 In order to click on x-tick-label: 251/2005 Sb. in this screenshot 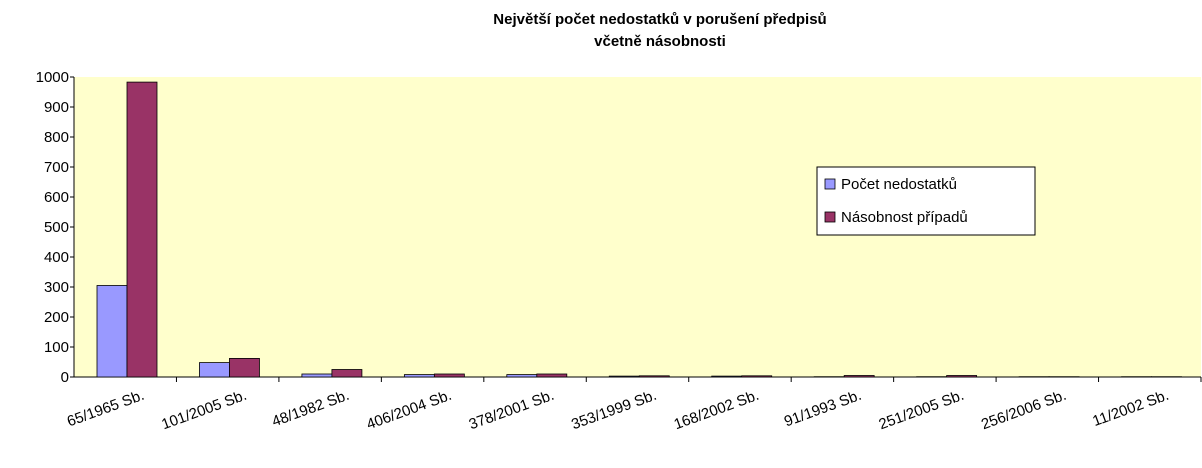, I will do `click(922, 410)`.